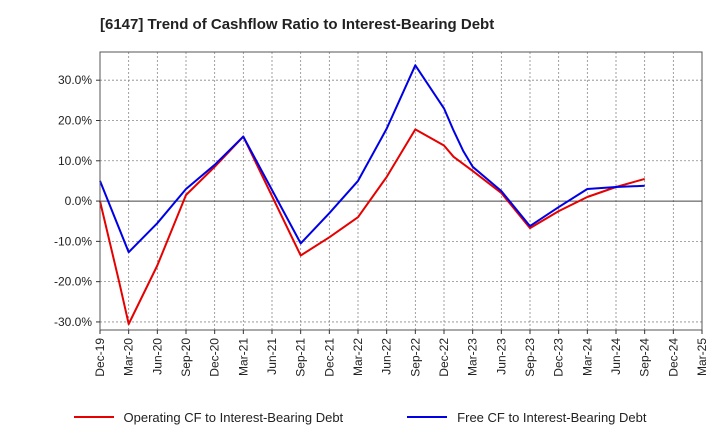 This screenshot has height=440, width=720. Describe the element at coordinates (272, 356) in the screenshot. I see `x-tick-label: Jun-21` at that location.